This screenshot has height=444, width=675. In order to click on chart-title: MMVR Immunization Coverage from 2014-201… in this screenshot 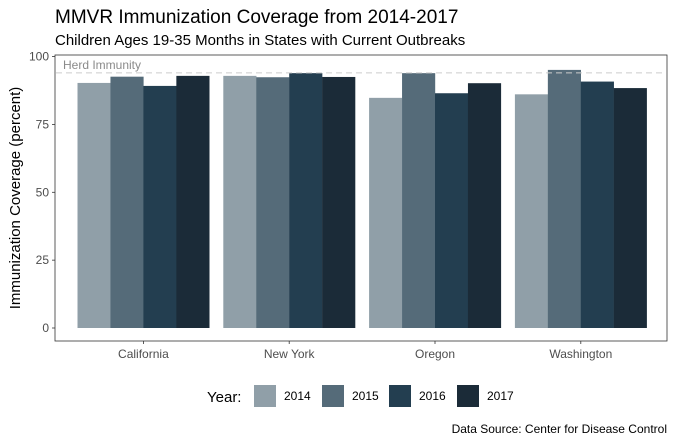, I will do `click(256, 17)`.